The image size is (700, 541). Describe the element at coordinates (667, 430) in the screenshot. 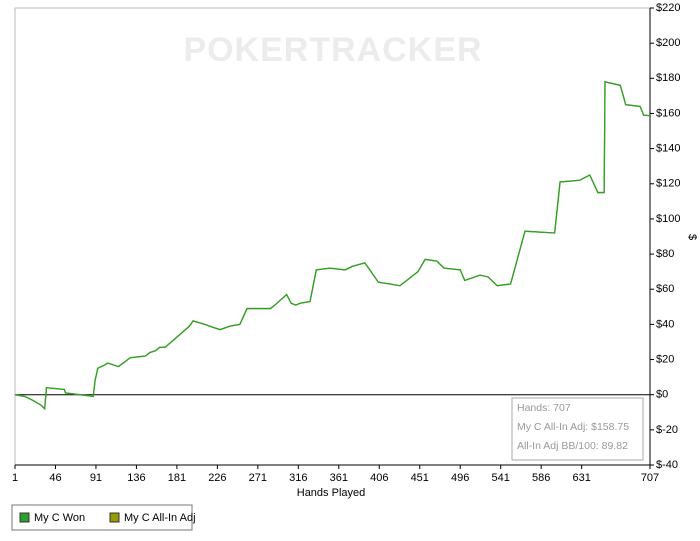

I see `y-tick-label: $-20` at that location.